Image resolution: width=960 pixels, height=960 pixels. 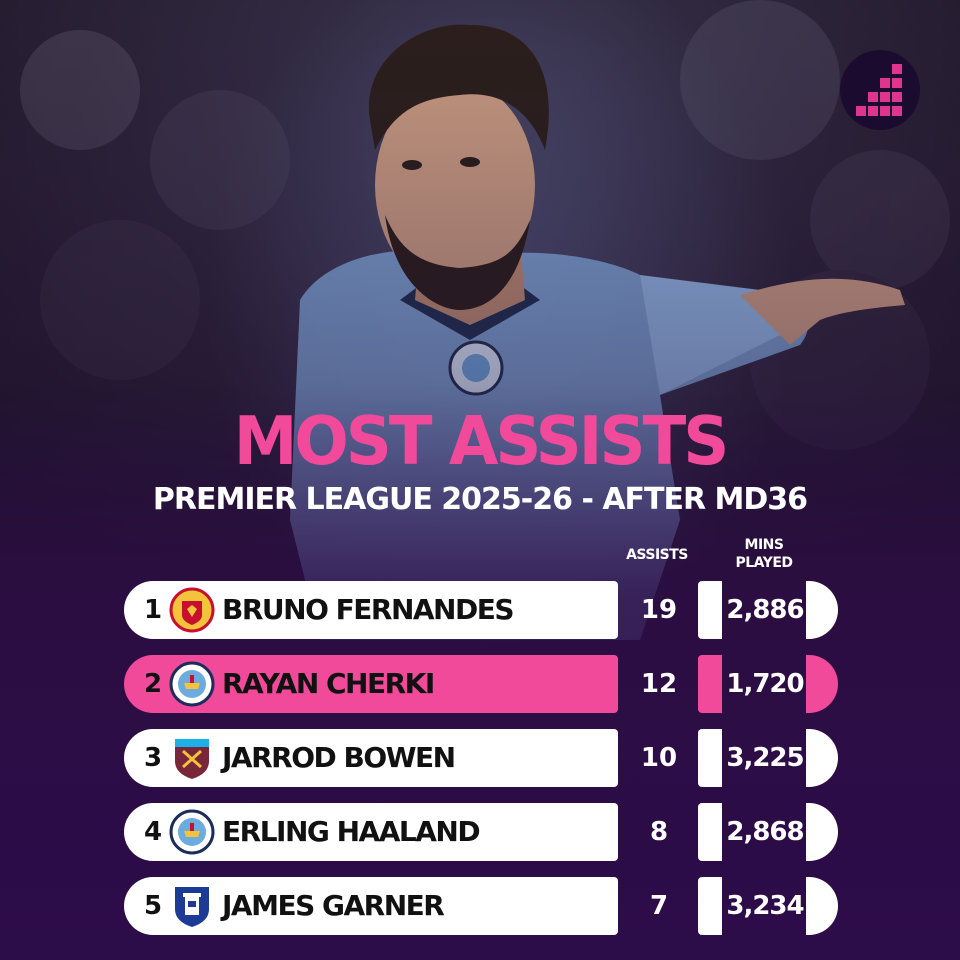 What do you see at coordinates (481, 758) in the screenshot?
I see `table-row: 3 JARROD BOWEN 10 3,225` at bounding box center [481, 758].